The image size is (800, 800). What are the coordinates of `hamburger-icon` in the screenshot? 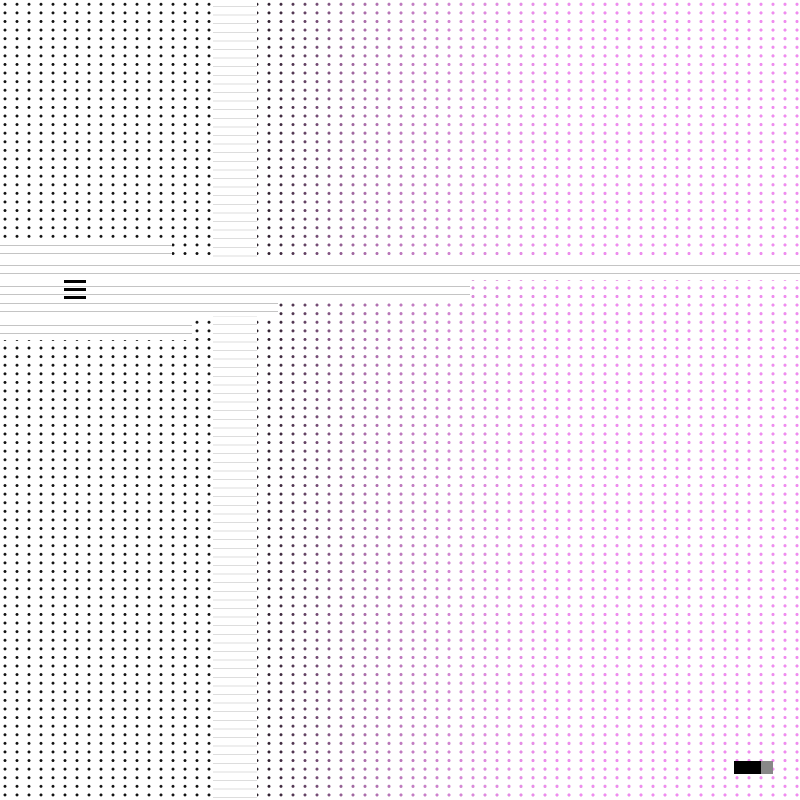 It's located at (75, 290).